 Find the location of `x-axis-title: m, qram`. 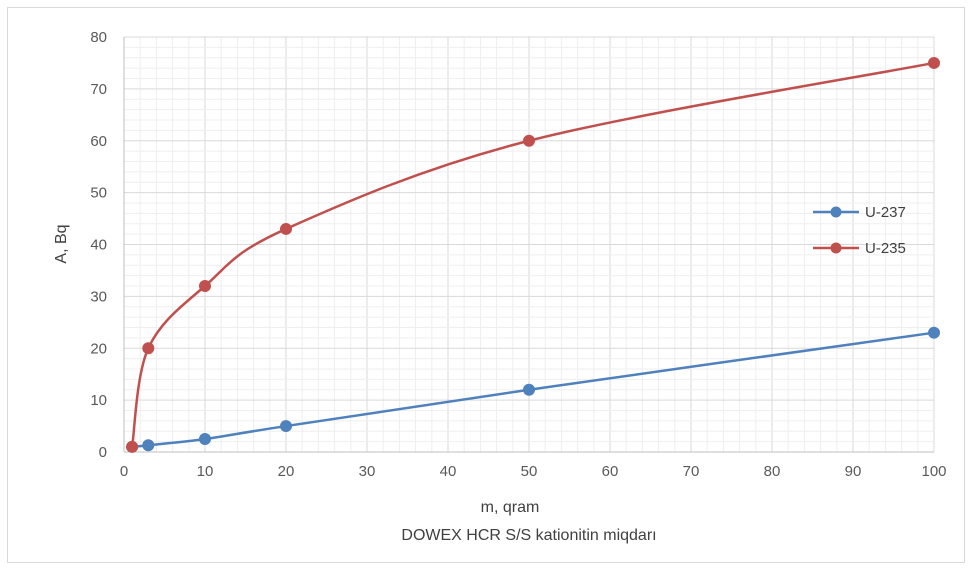

x-axis-title: m, qram is located at coordinates (510, 507).